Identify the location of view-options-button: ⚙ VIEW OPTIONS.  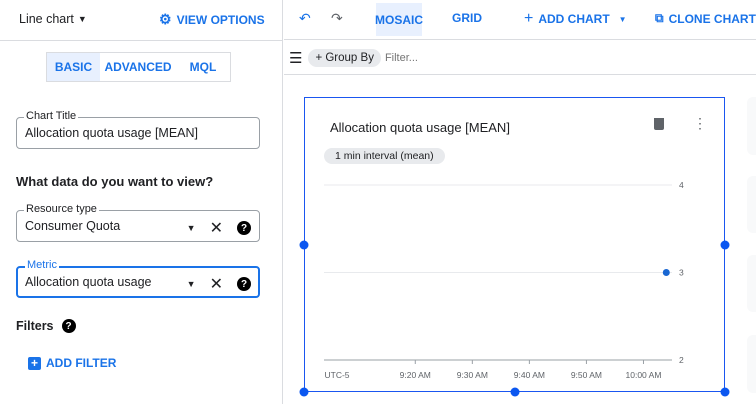
(212, 19).